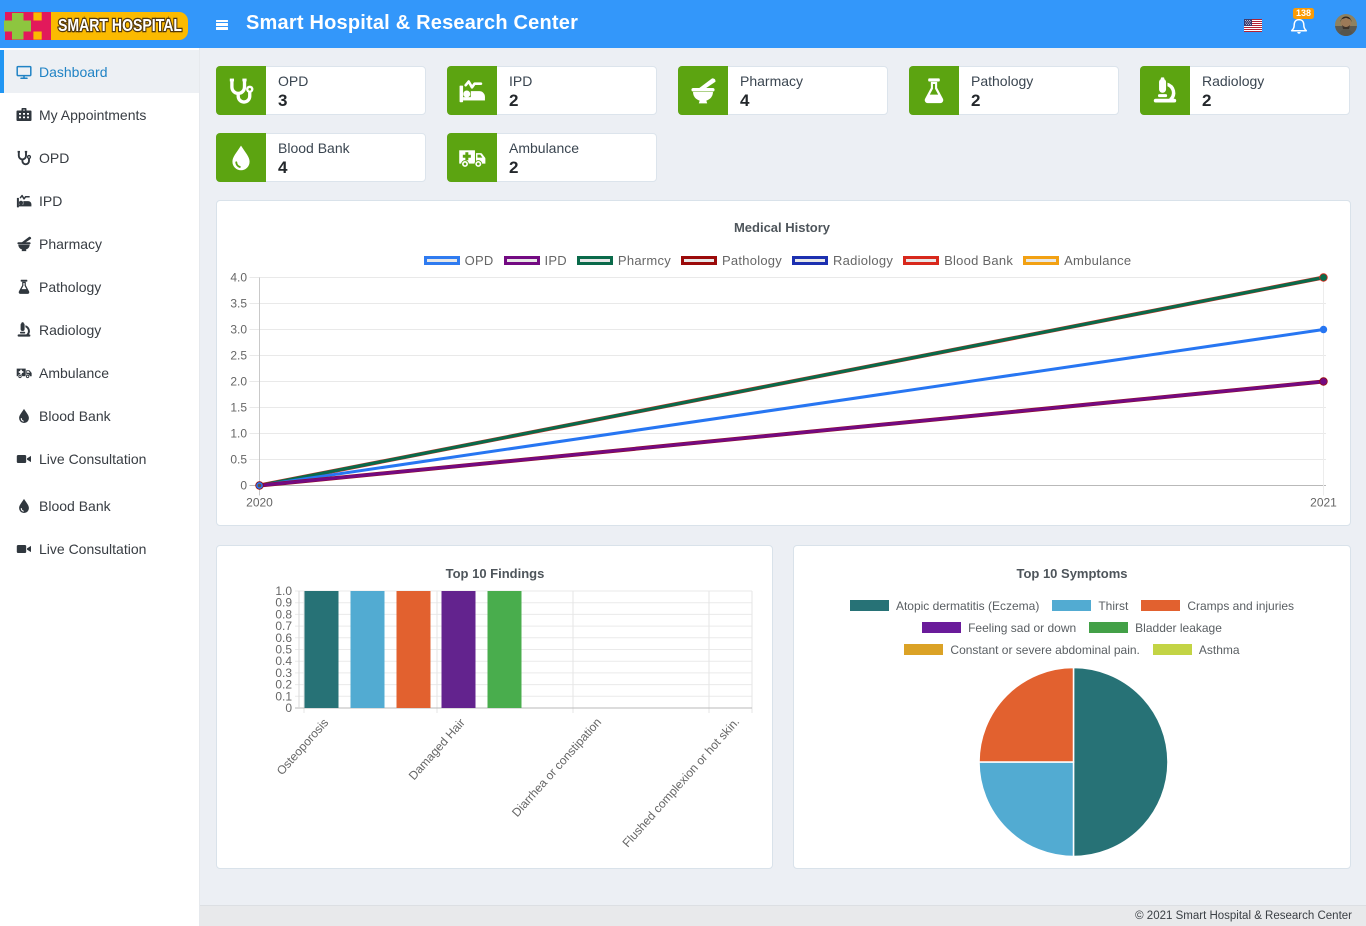  What do you see at coordinates (1071, 573) in the screenshot?
I see `svg-text: Top 10 Symptoms` at bounding box center [1071, 573].